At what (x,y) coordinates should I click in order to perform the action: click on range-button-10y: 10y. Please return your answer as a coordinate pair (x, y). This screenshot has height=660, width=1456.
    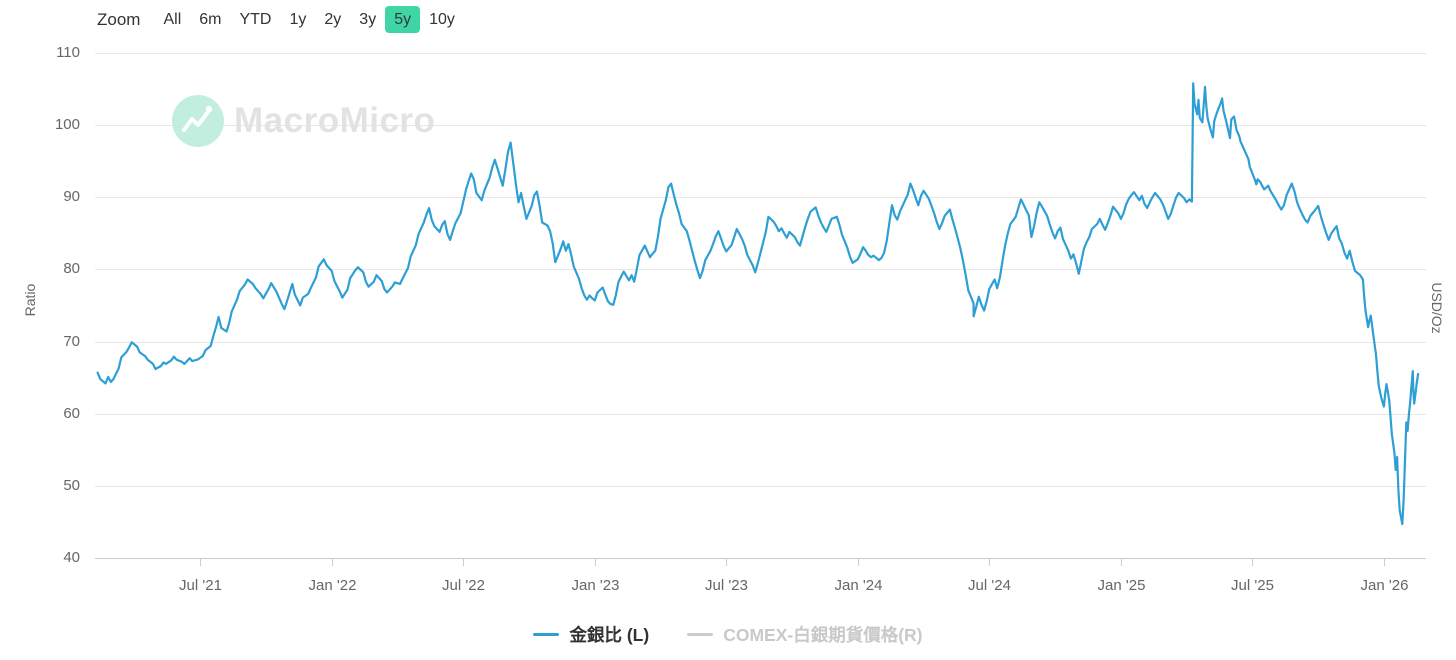
    Looking at the image, I should click on (442, 19).